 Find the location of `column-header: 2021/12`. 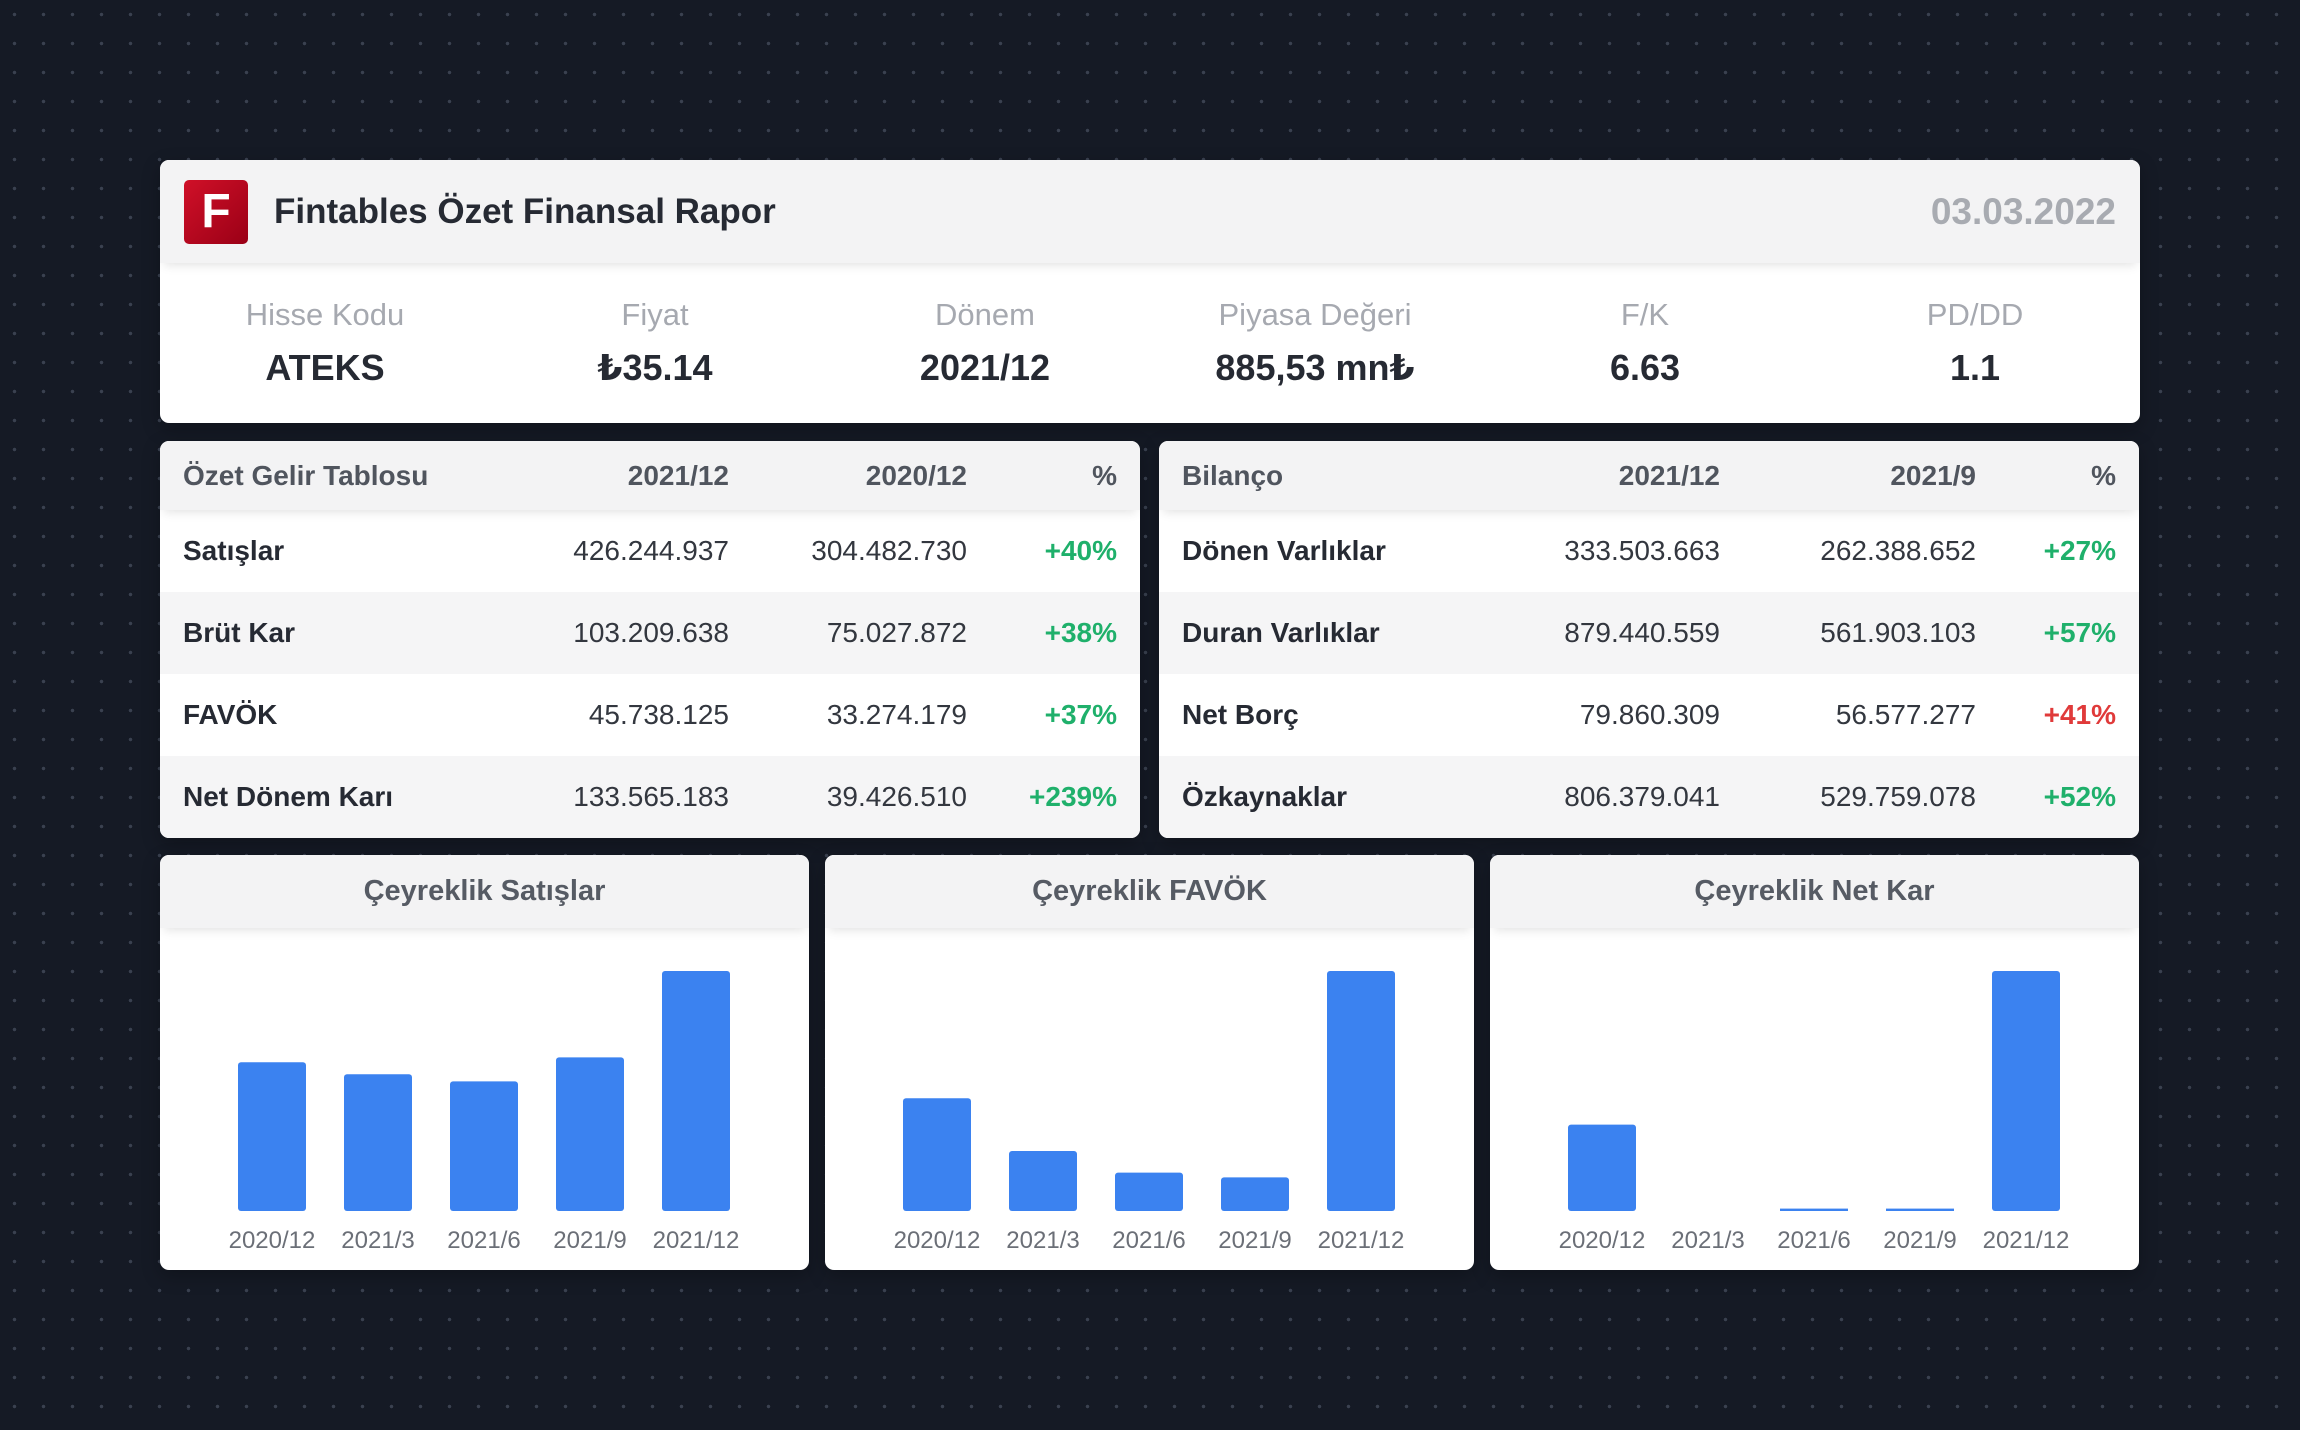

column-header: 2021/12 is located at coordinates (678, 475).